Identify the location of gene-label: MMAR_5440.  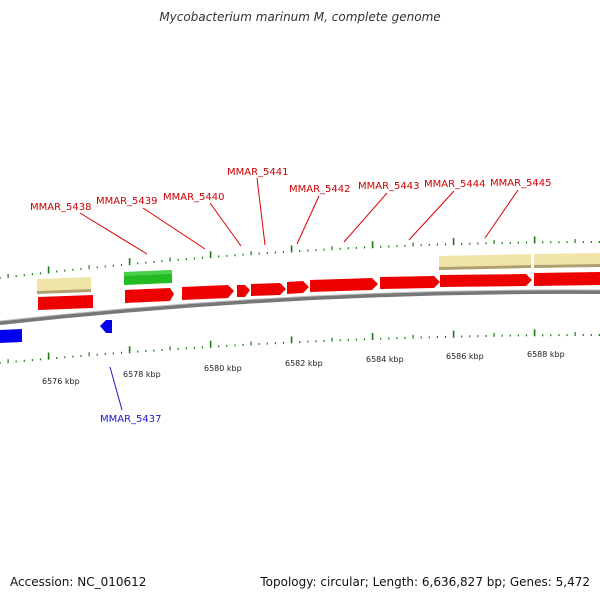
(194, 197).